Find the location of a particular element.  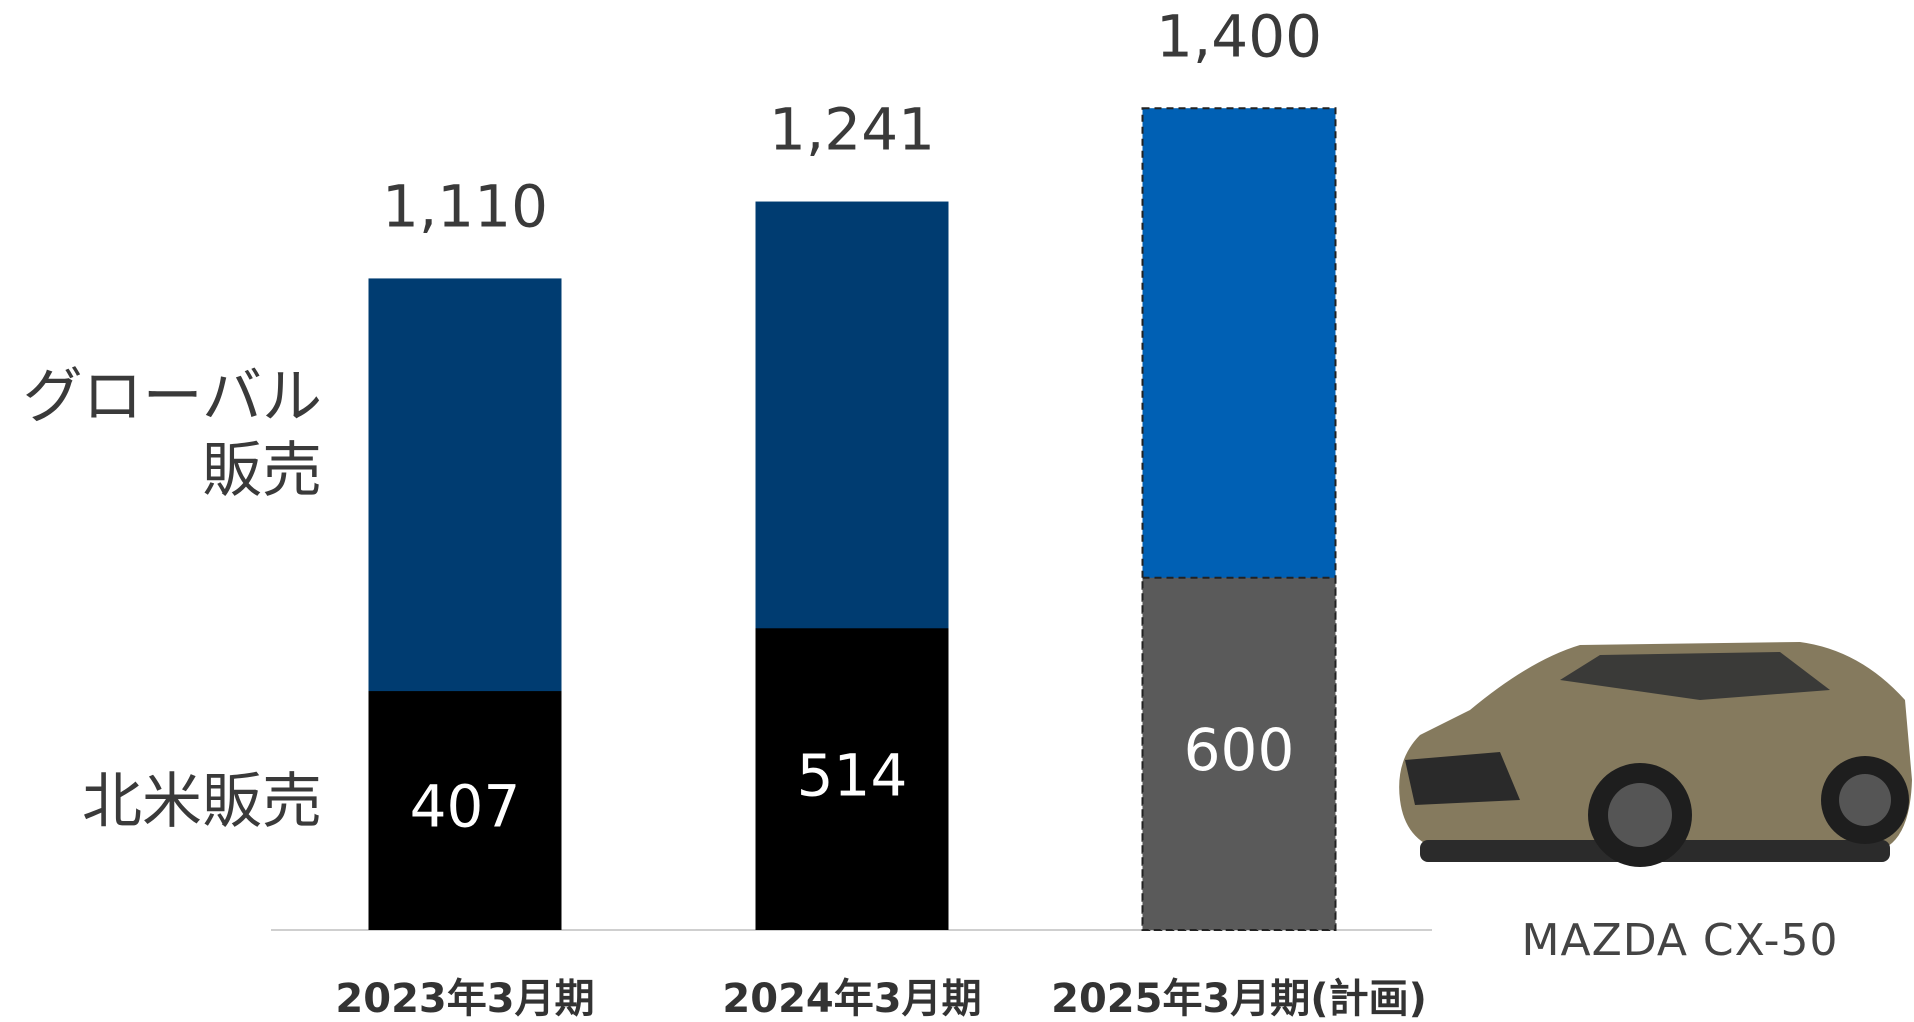

legend-global: グローバル販売 is located at coordinates (172, 434).